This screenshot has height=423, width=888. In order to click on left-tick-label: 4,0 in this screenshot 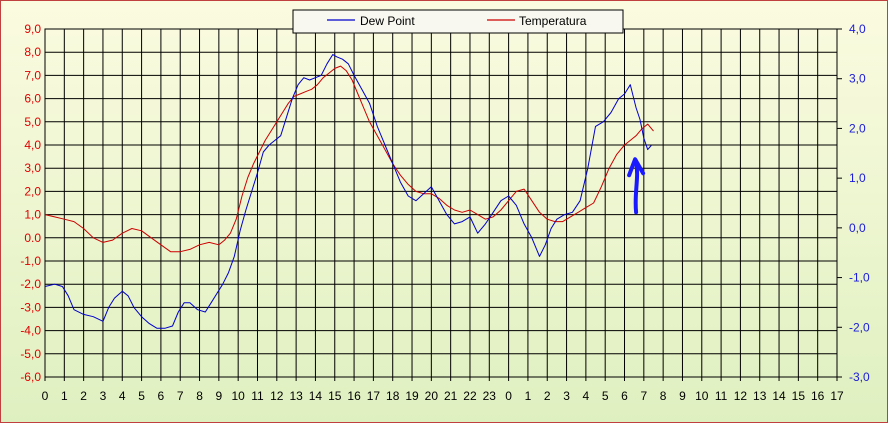, I will do `click(32, 145)`.